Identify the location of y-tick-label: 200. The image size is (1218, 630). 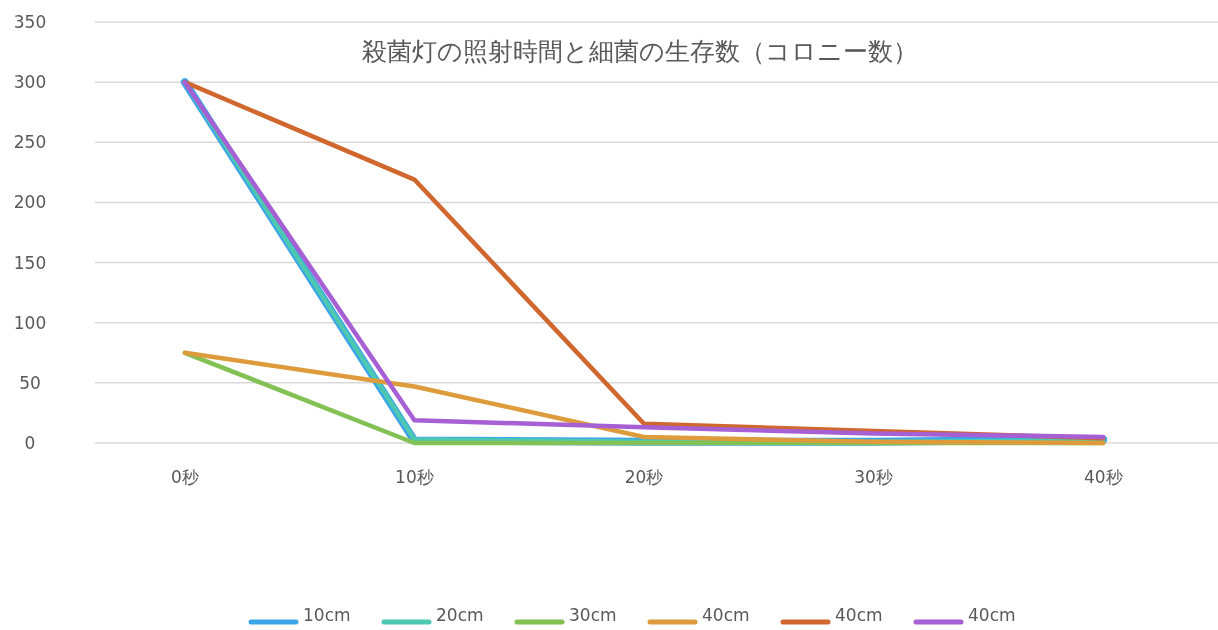
(30, 202).